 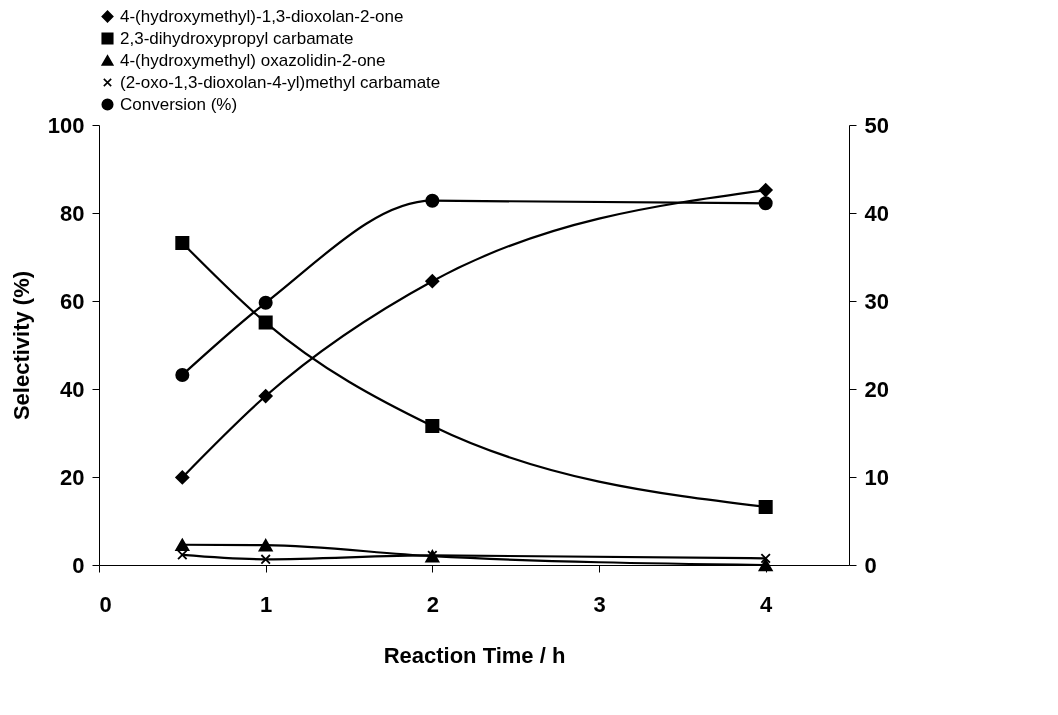 I want to click on y-tick-label: 40, so click(x=72, y=389).